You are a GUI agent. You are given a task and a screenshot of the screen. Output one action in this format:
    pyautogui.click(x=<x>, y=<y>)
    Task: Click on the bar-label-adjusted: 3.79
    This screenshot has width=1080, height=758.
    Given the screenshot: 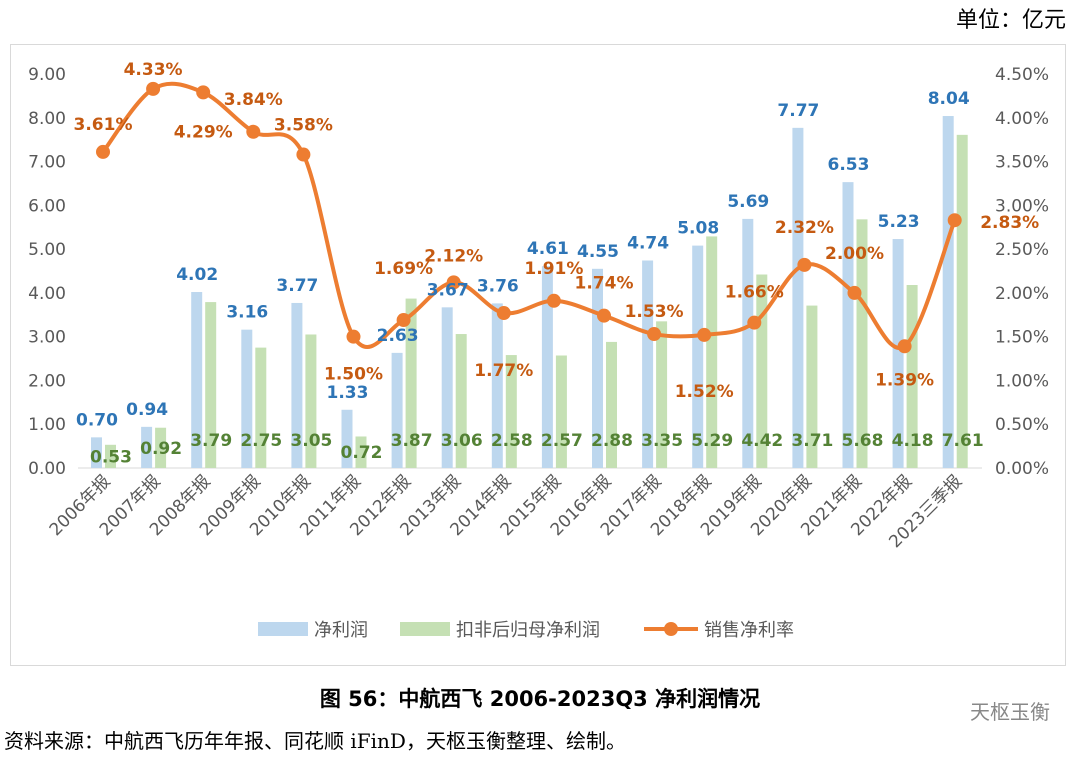 What is the action you would take?
    pyautogui.click(x=211, y=441)
    